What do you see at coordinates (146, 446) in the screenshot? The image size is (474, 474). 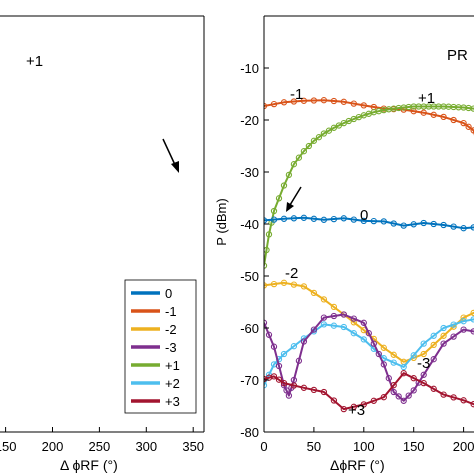 I see `left-x-tick-label: 300` at bounding box center [146, 446].